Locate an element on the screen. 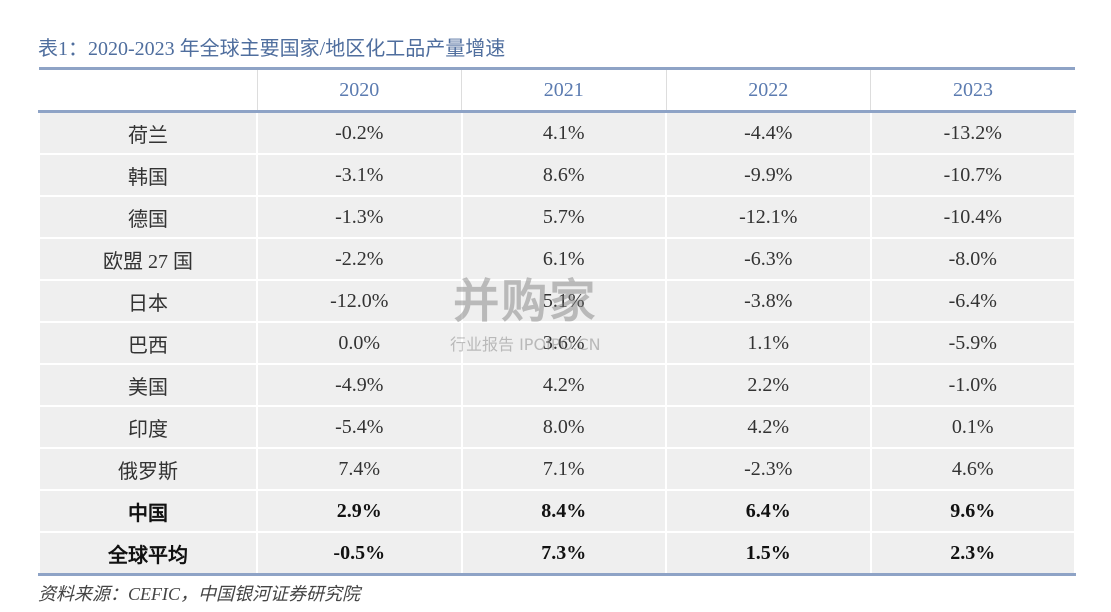  table-row: 全球平均 -0.5% 7.3% 1.5% 2.3% is located at coordinates (557, 553).